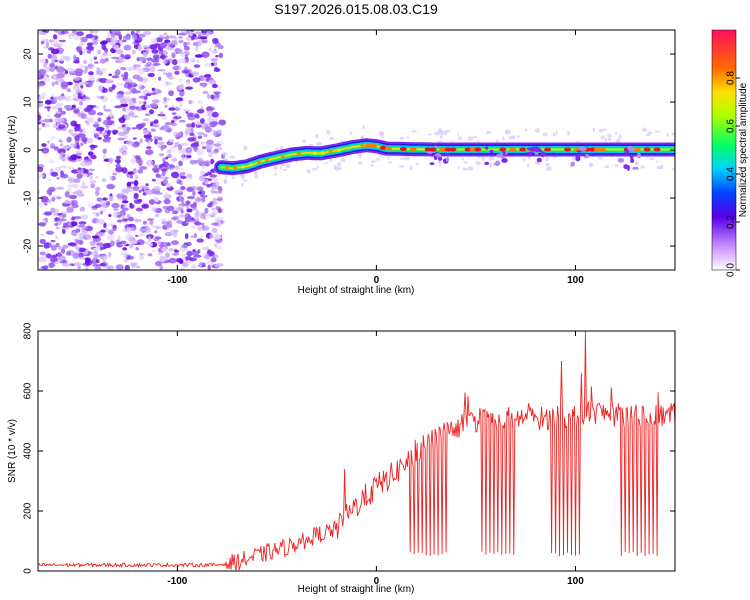  I want to click on colorbar-label: Normalized spectral amplitude, so click(743, 149).